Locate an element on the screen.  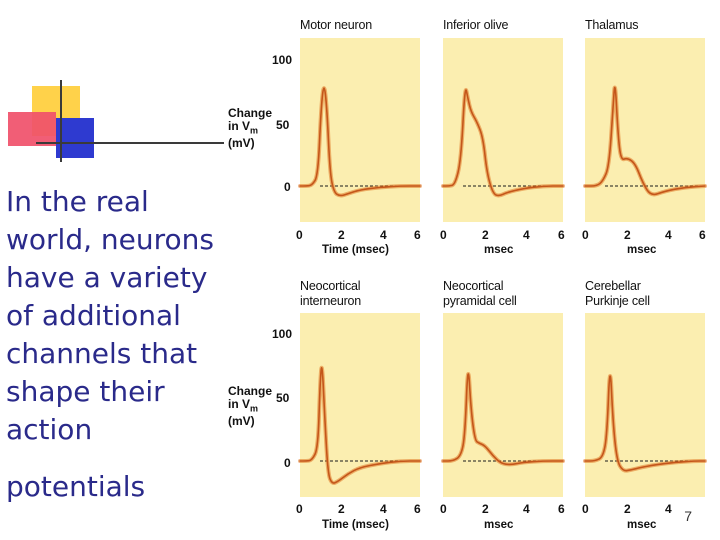
panel-title: Neocortical interneuron is located at coordinates (331, 293).